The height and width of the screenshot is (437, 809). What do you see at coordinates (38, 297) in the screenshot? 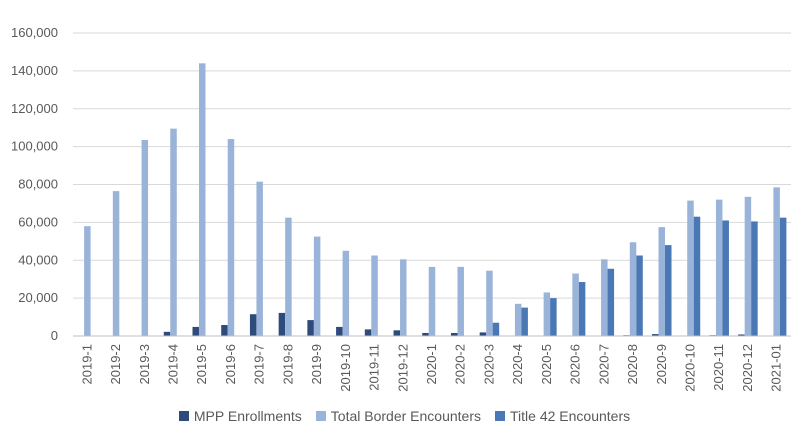
I see `y-tick-label: 20,000` at bounding box center [38, 297].